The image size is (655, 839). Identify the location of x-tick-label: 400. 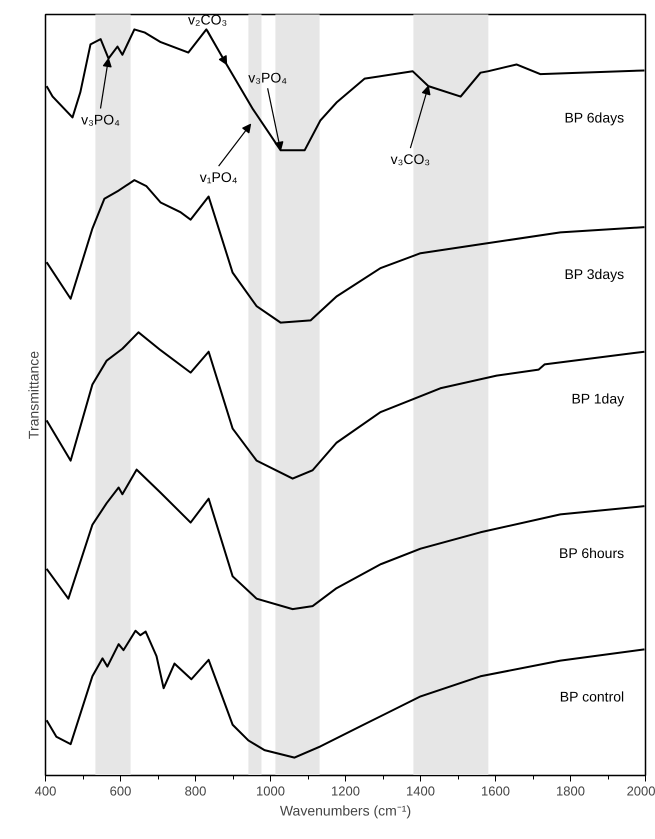
(45, 791).